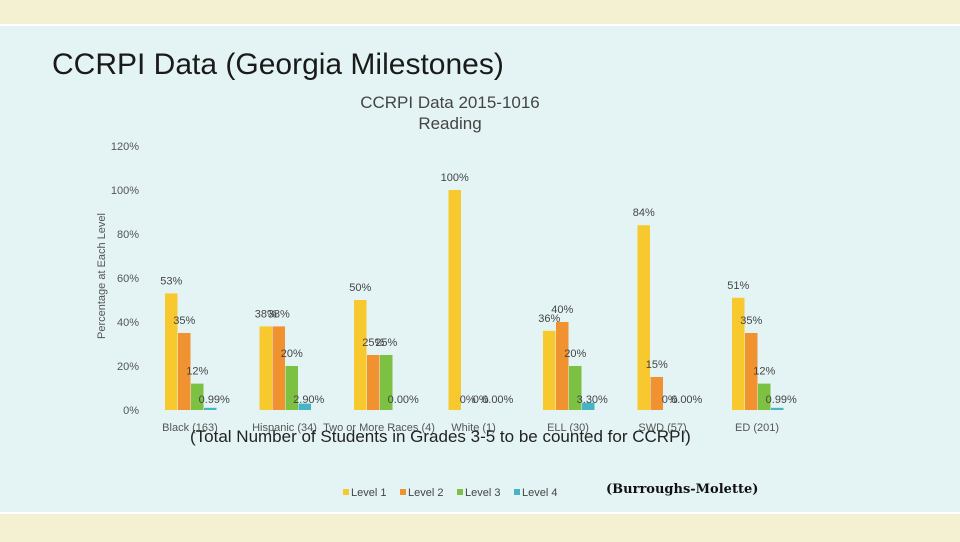  I want to click on legend: Level 1 Level 2 Level 3 Level 4, so click(450, 493).